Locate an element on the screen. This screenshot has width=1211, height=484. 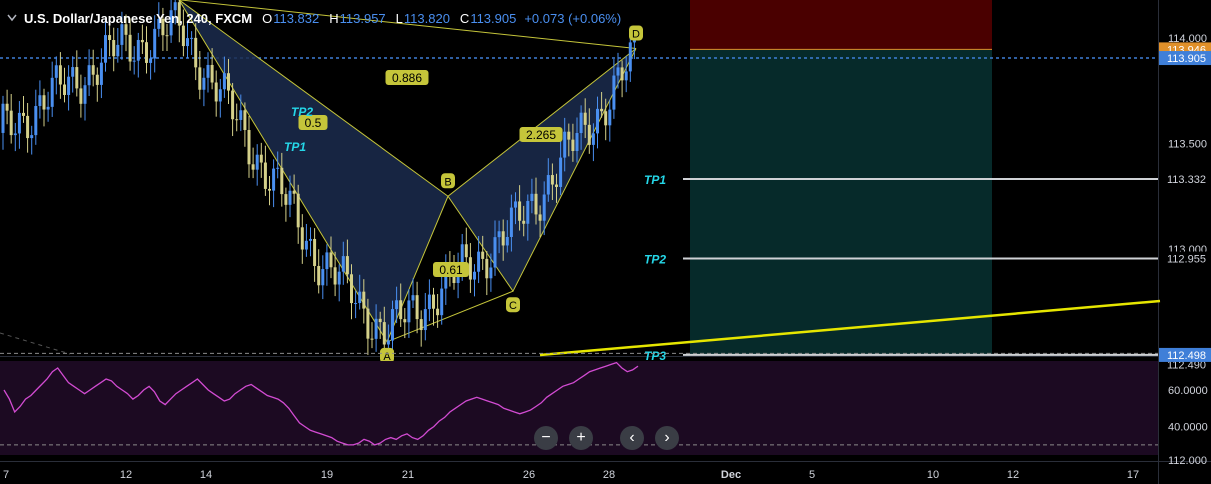
pattern-triangle-bcd is located at coordinates (542, 170).